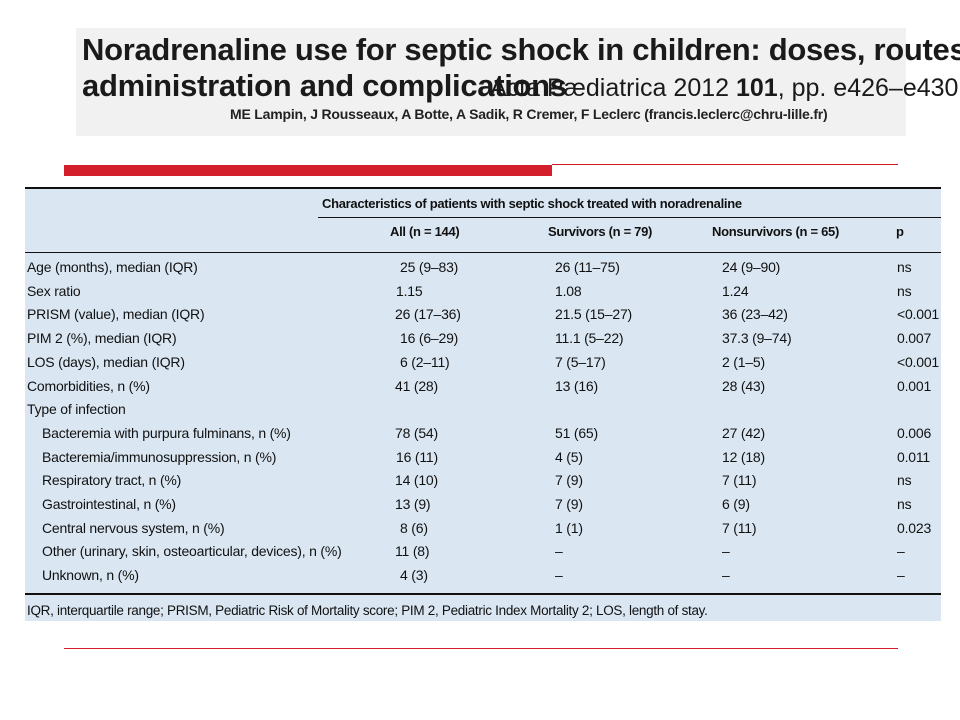 The width and height of the screenshot is (960, 720). Describe the element at coordinates (868, 88) in the screenshot. I see `citation-pages: , pp. e426–e430` at that location.